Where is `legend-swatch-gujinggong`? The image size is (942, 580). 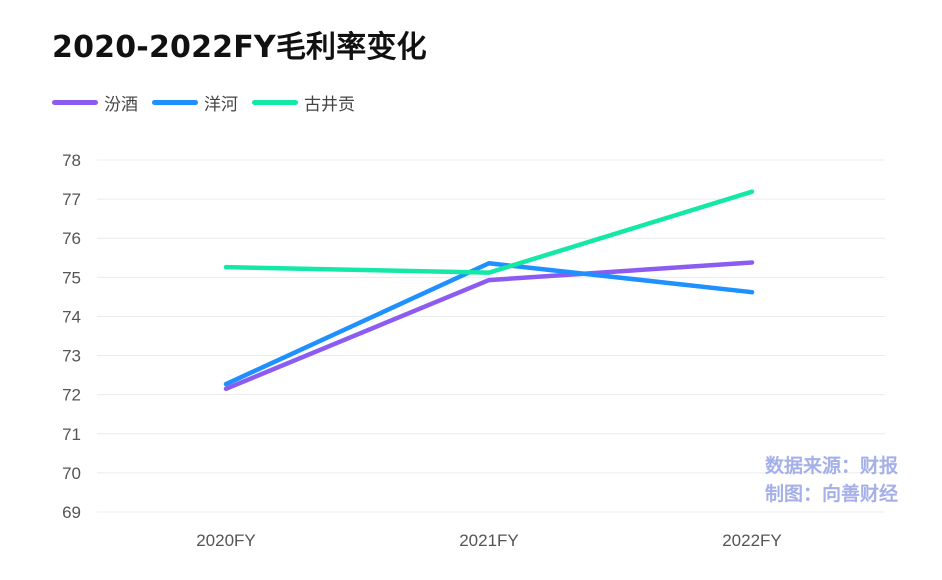
legend-swatch-gujinggong is located at coordinates (275, 102).